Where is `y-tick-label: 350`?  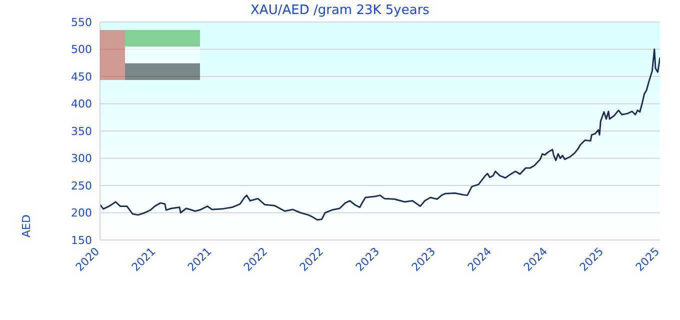 y-tick-label: 350 is located at coordinates (81, 131).